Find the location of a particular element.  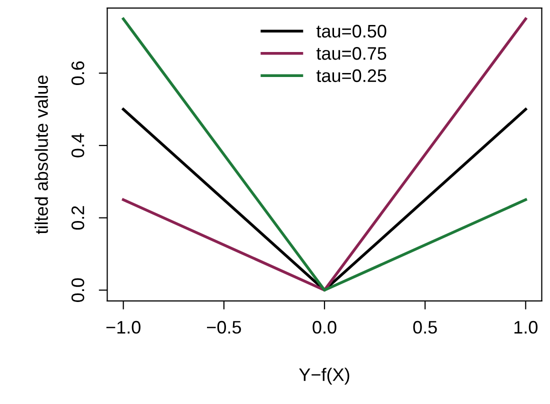

legend-label: tau=0.25 is located at coordinates (351, 75).